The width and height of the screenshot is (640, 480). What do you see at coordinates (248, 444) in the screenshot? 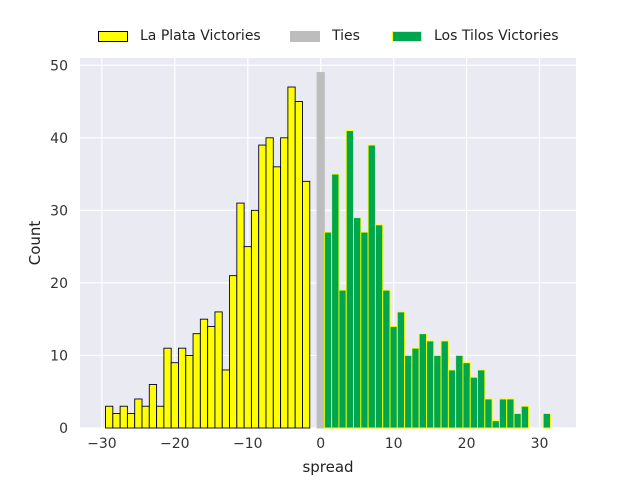
I see `x-tick-label: −10` at bounding box center [248, 444].